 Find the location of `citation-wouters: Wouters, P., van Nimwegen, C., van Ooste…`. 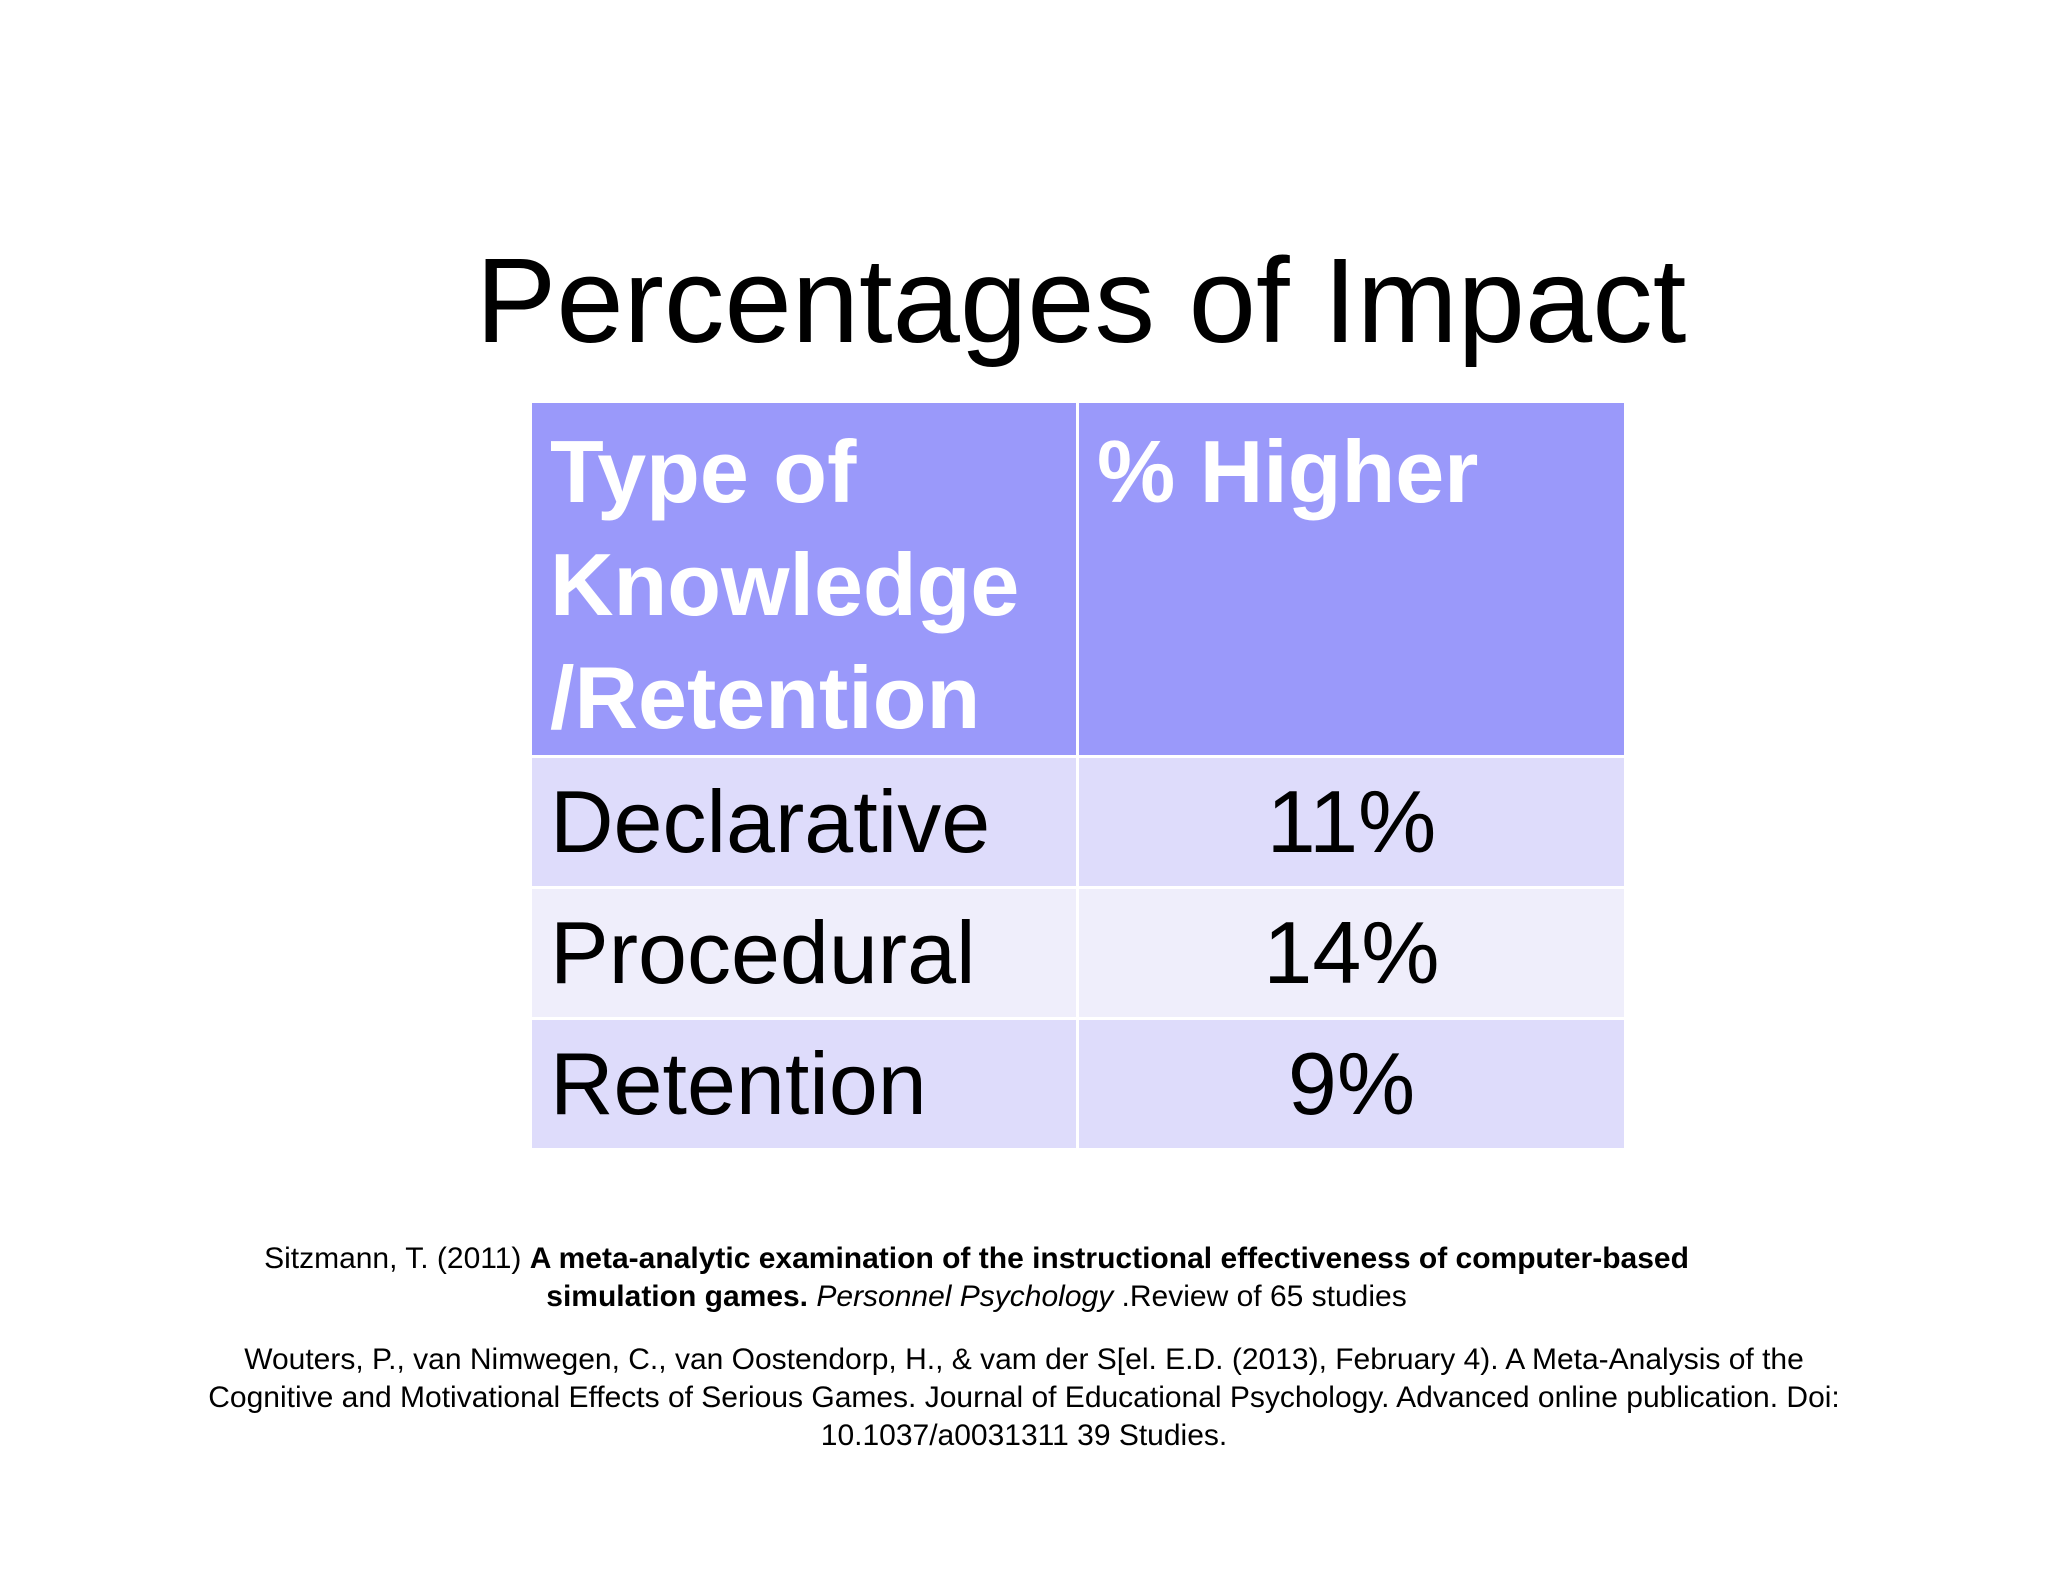

citation-wouters: Wouters, P., van Nimwegen, C., van Ooste… is located at coordinates (1024, 1398).